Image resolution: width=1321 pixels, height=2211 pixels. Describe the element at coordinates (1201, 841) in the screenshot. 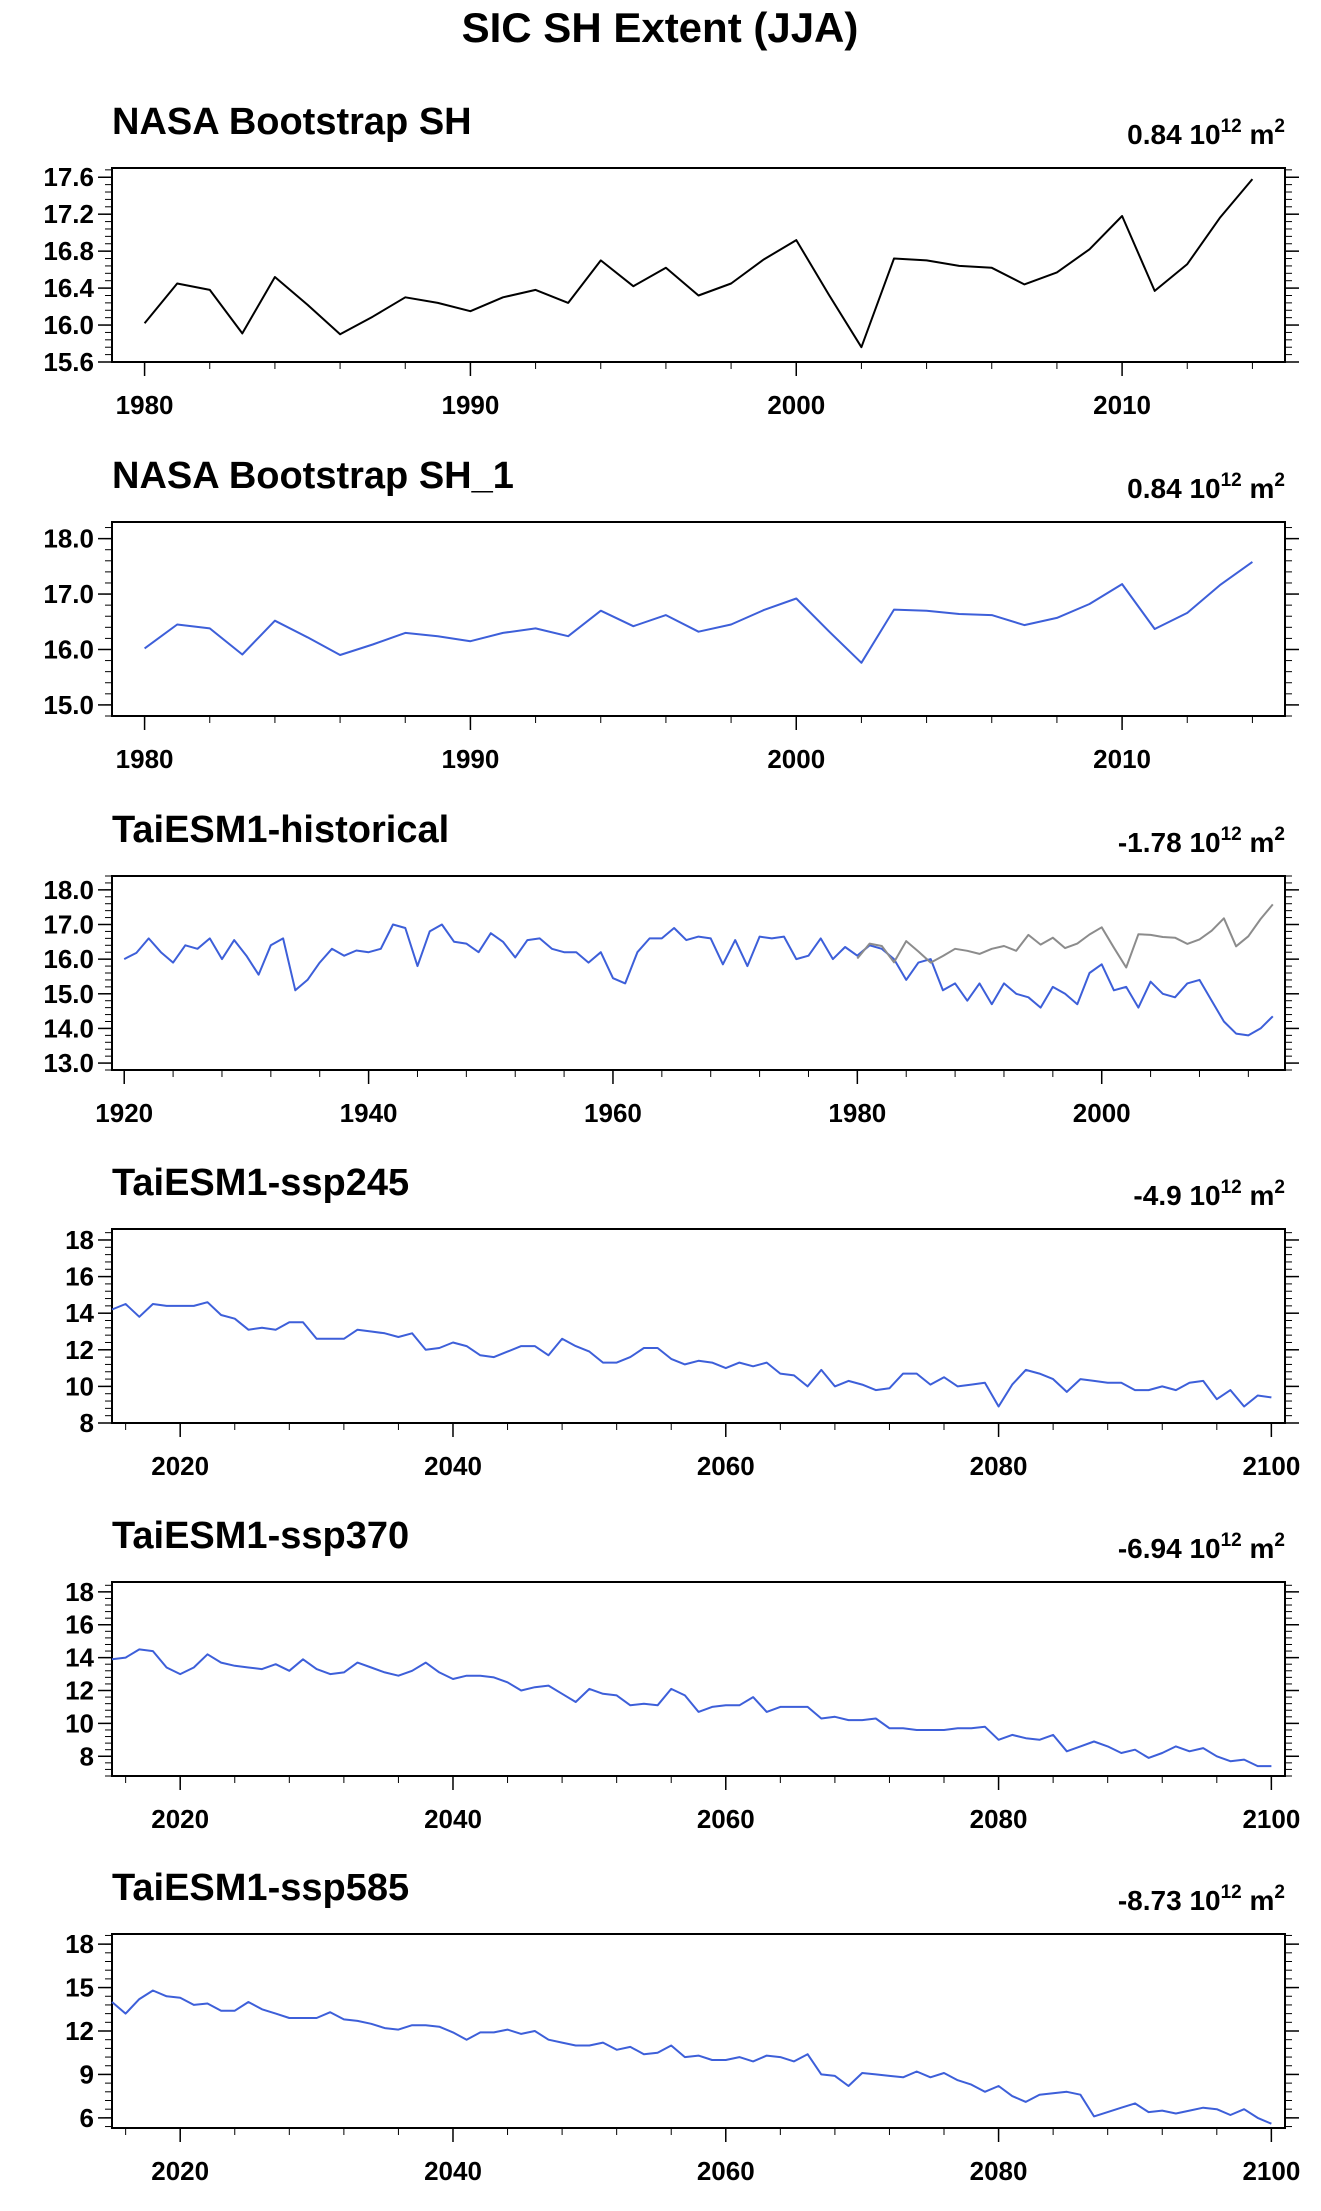

I see `trend-label: -1.78 1012 m2` at that location.